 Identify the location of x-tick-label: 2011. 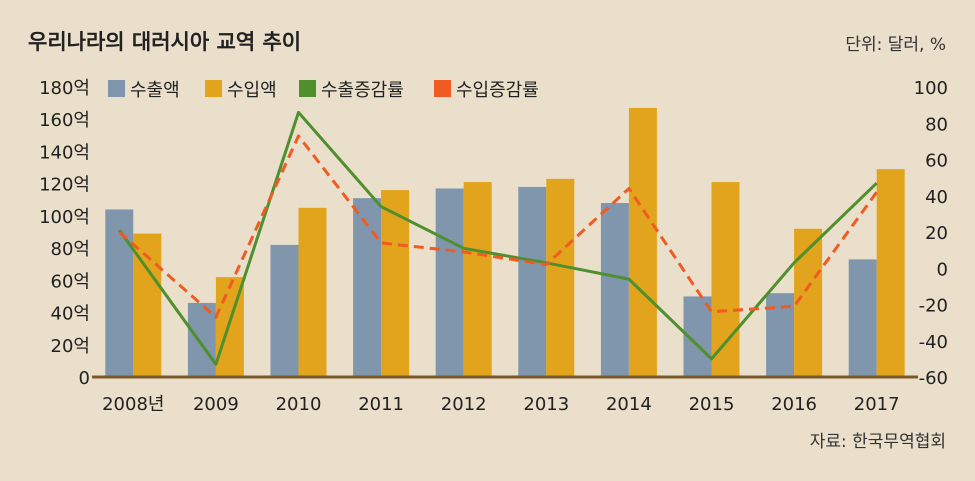
(381, 404).